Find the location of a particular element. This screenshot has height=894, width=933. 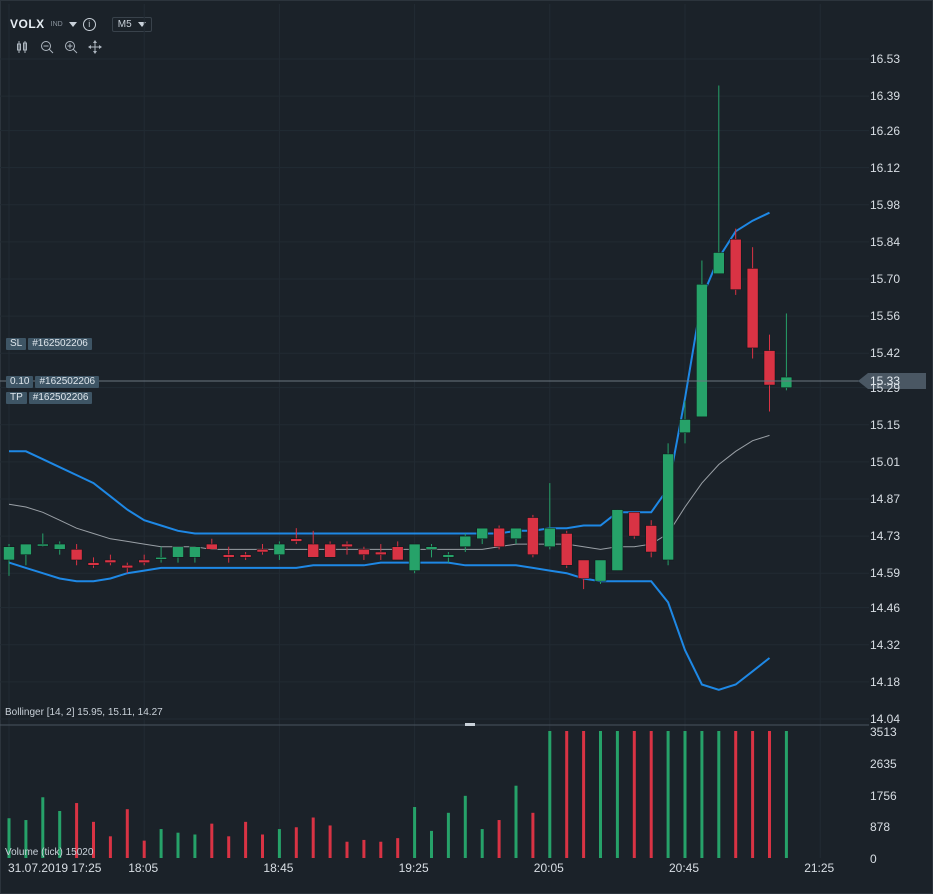

y-tick-label: 15.15 is located at coordinates (885, 424).